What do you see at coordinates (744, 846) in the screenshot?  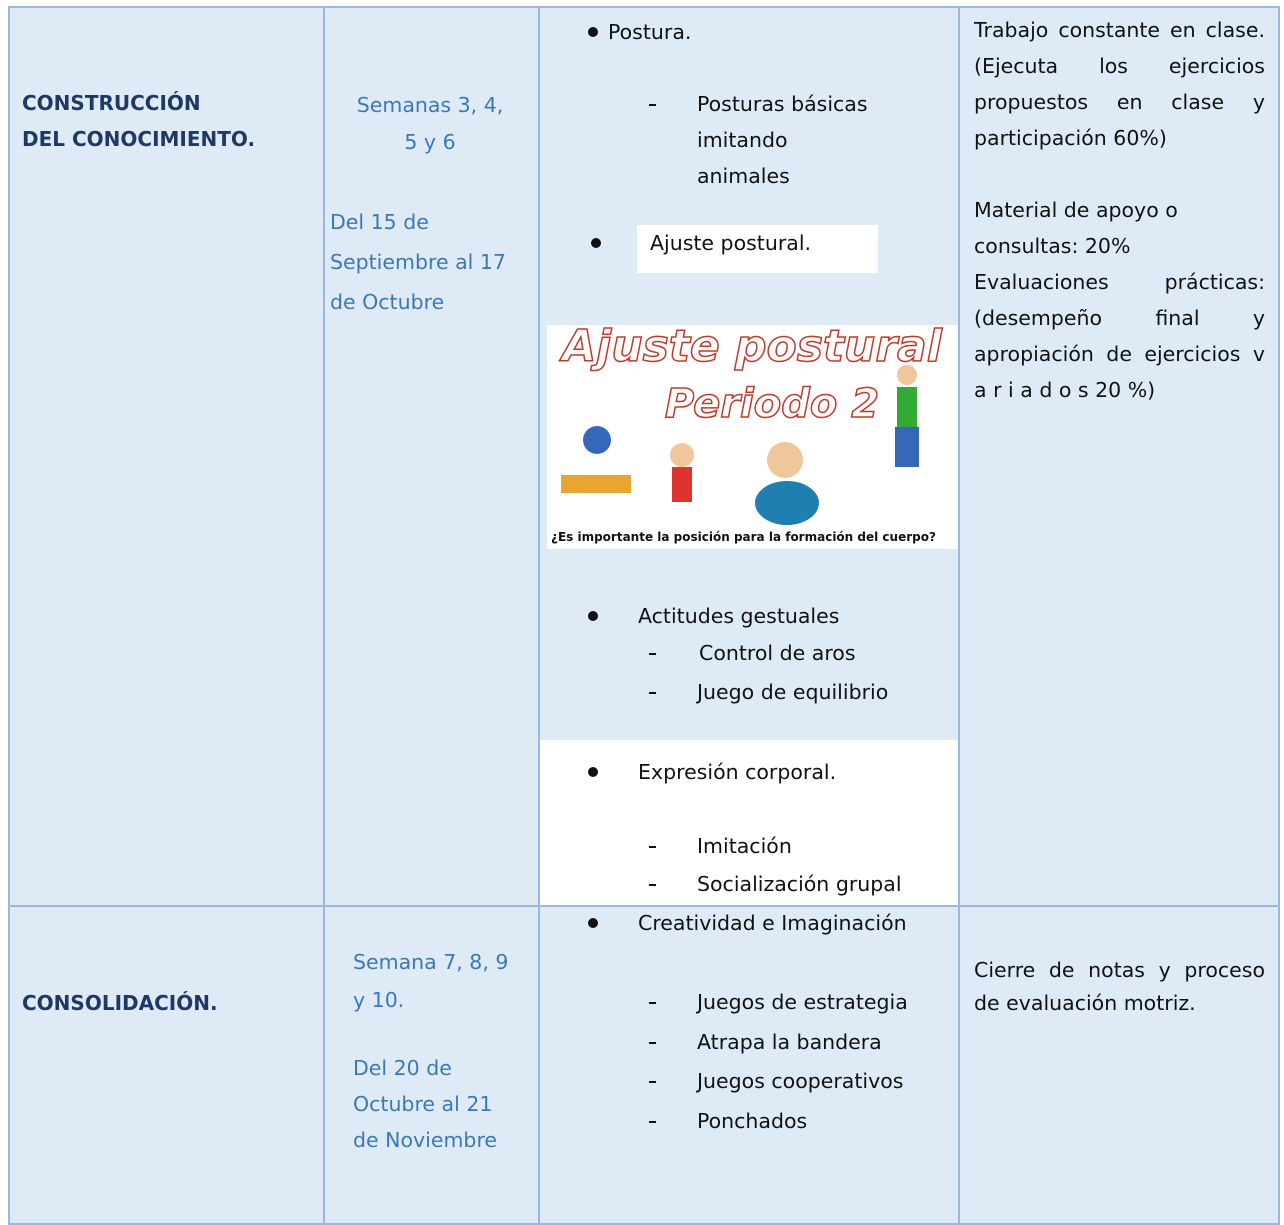 I see `subitem: Imitación` at bounding box center [744, 846].